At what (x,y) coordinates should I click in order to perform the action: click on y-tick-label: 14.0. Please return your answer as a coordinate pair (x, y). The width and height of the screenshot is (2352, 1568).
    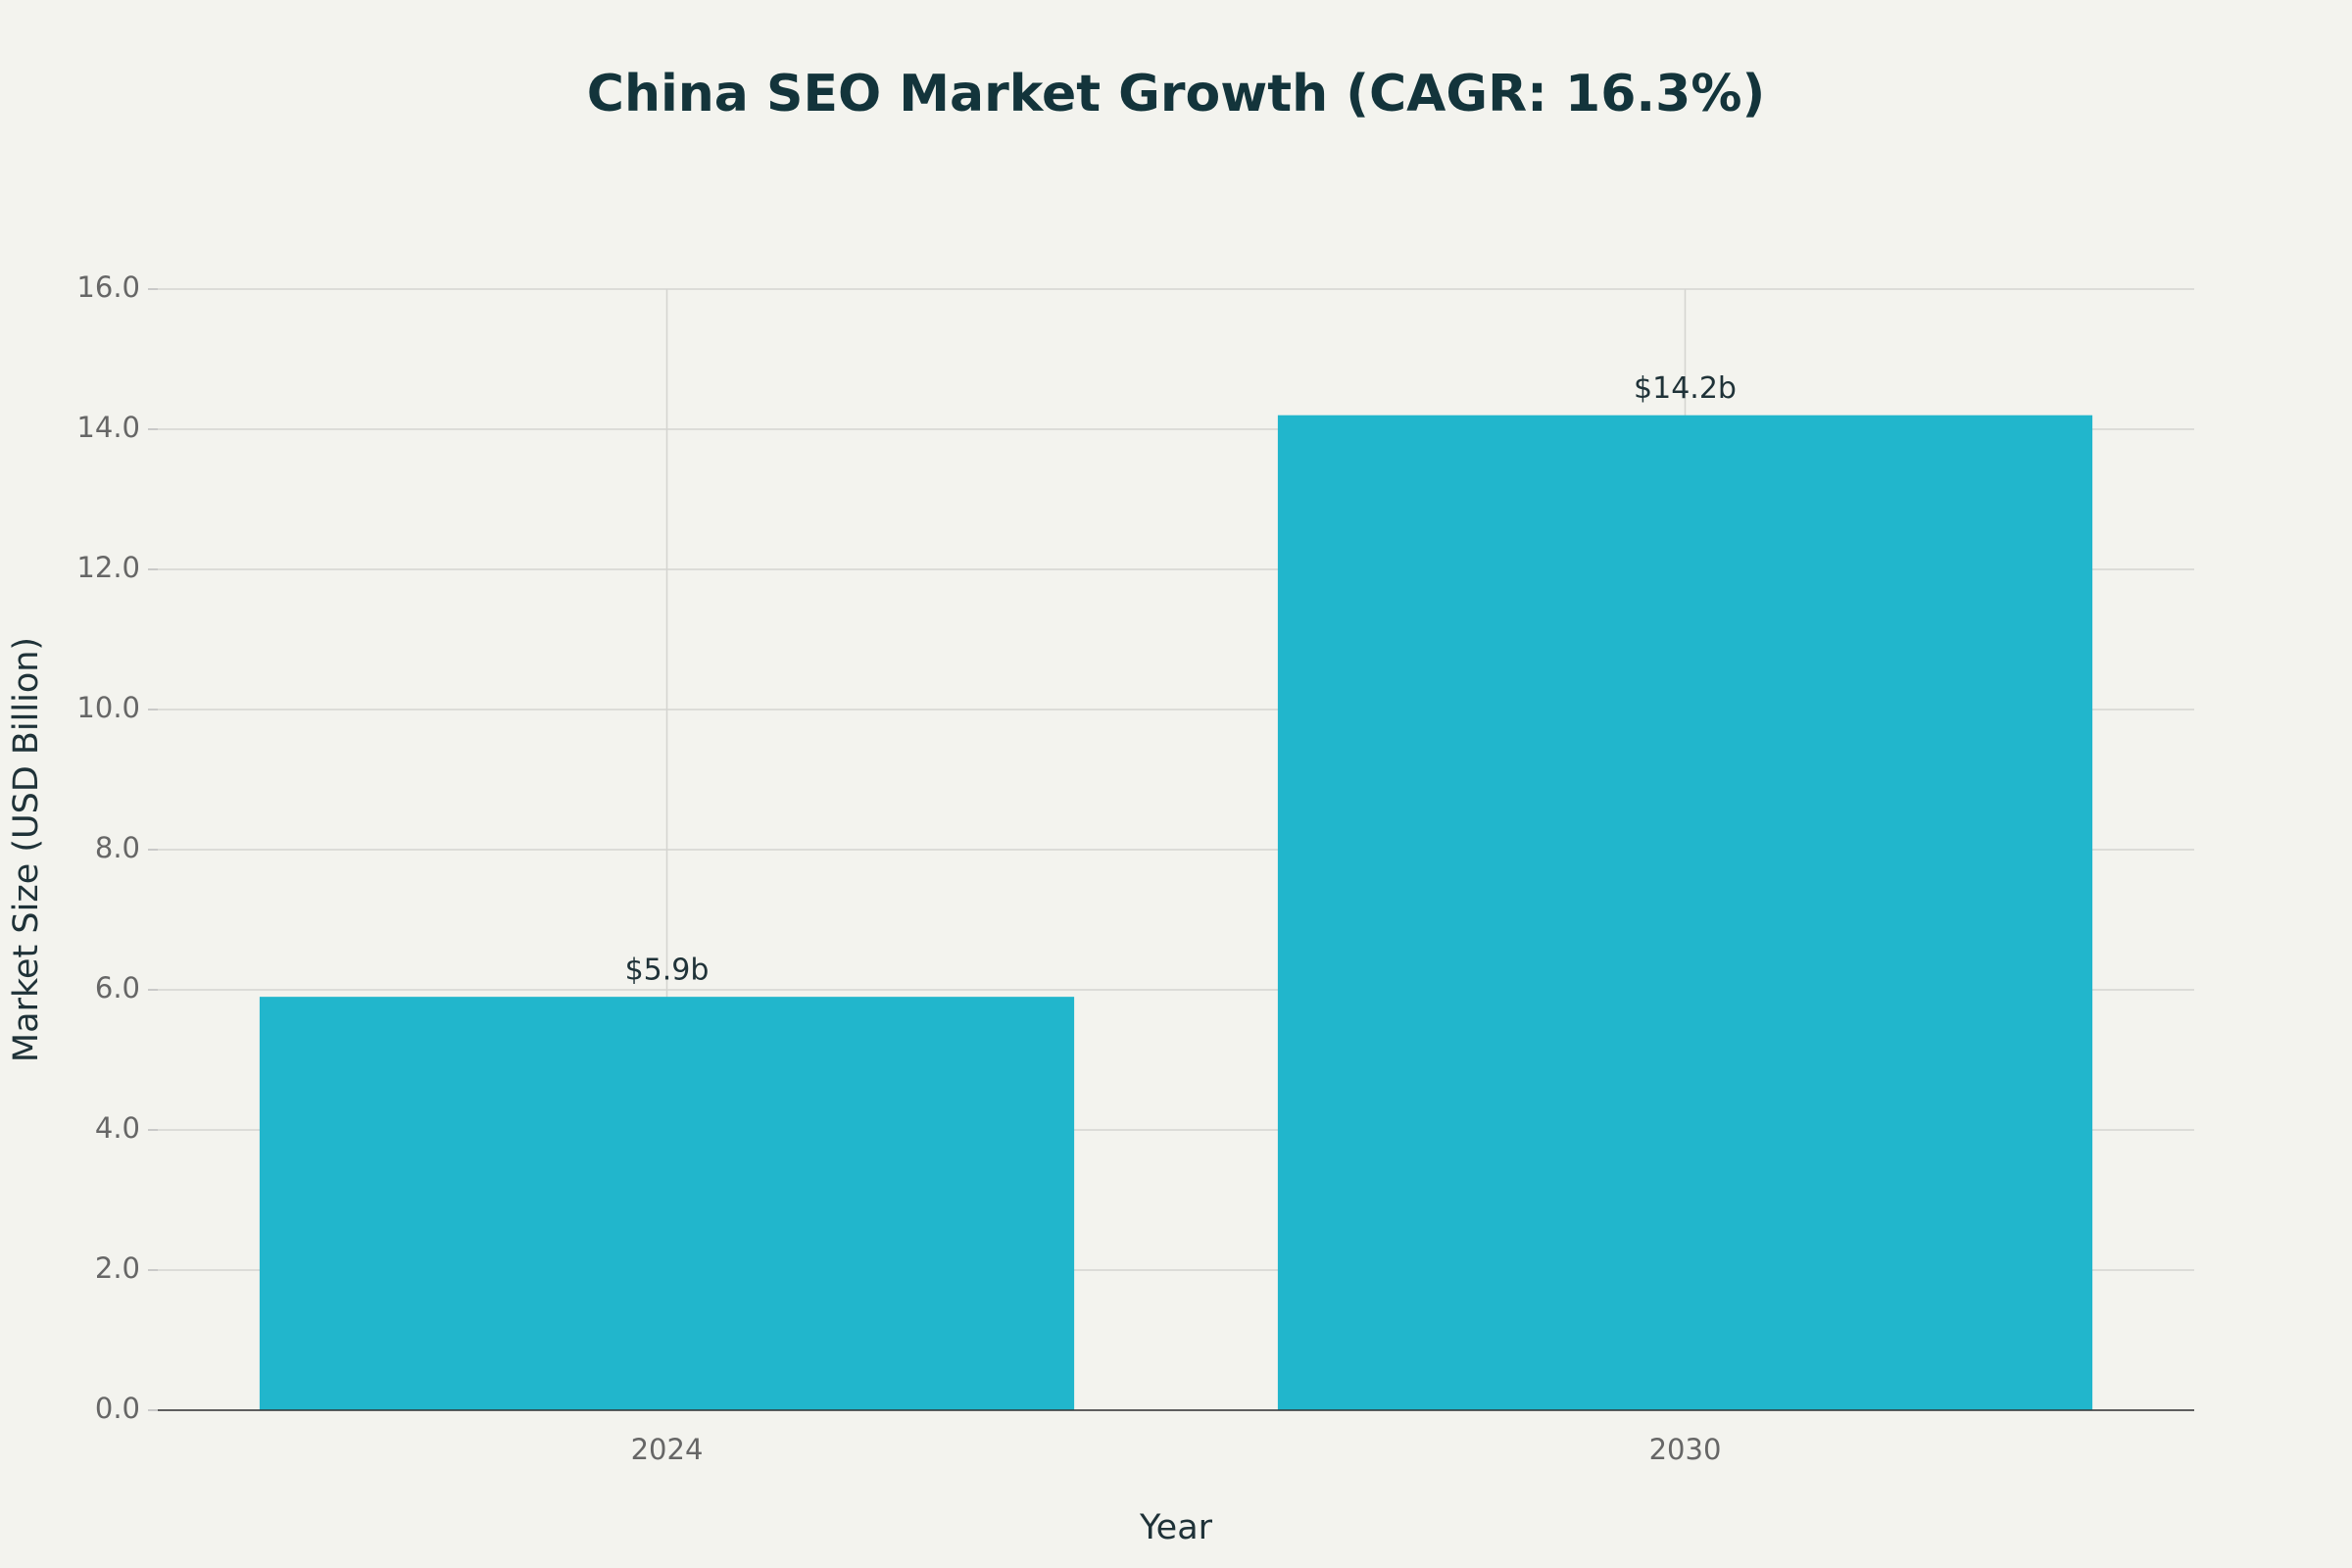
    Looking at the image, I should click on (108, 427).